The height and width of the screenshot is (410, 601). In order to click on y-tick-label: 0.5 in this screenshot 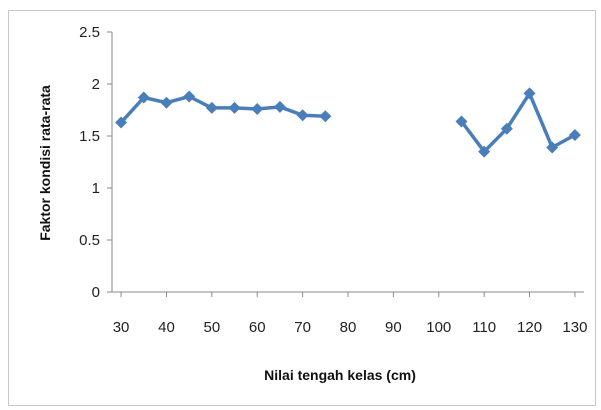, I will do `click(89, 240)`.